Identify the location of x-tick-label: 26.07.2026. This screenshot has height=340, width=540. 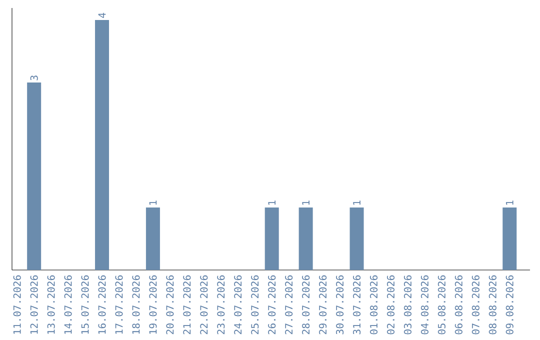
(272, 304).